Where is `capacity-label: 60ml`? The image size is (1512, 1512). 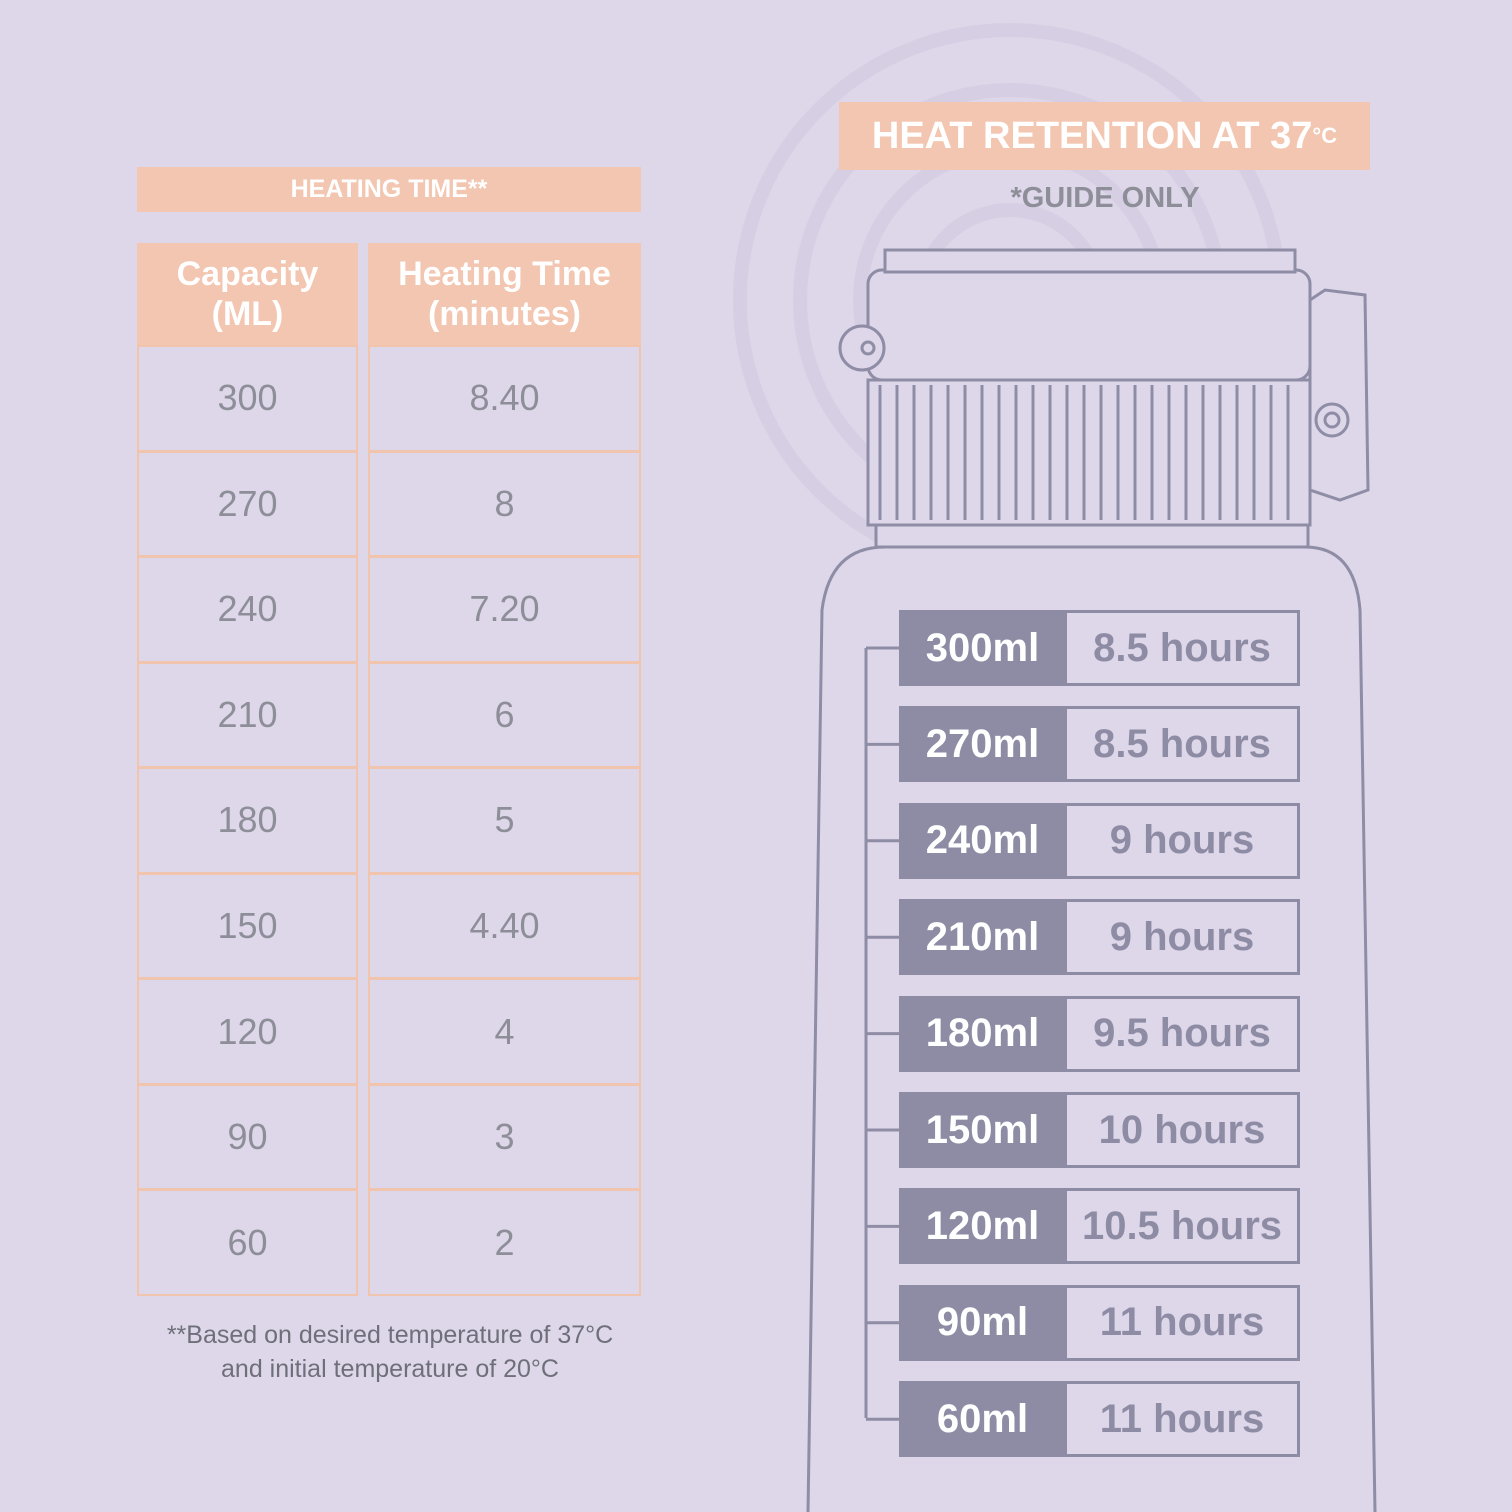
capacity-label: 60ml is located at coordinates (982, 1419).